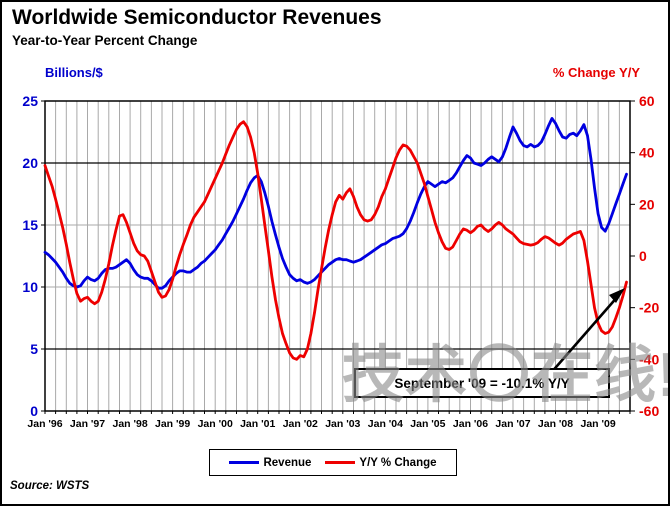 This screenshot has height=506, width=670. What do you see at coordinates (197, 17) in the screenshot?
I see `page-title: Worldwide Semiconductor Revenues` at bounding box center [197, 17].